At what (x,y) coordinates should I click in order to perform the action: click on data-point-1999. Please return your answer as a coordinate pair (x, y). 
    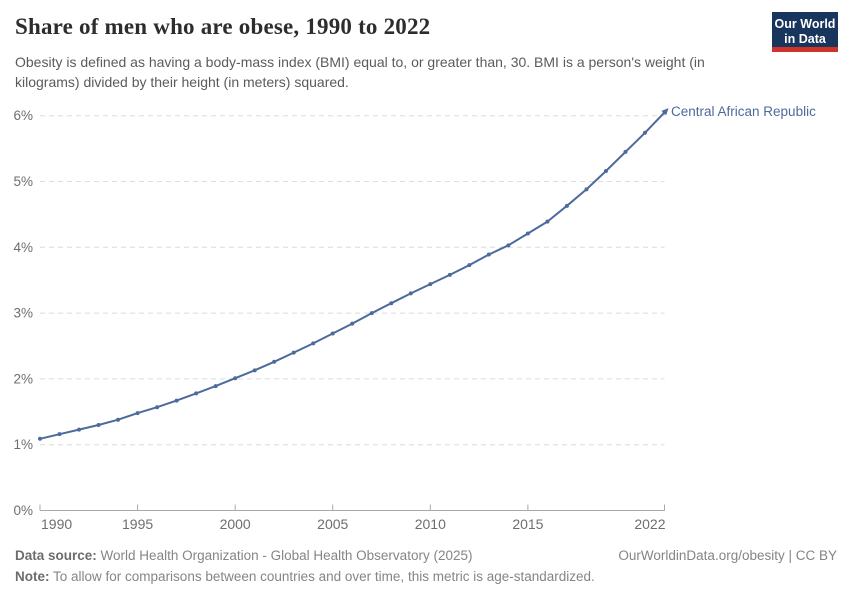
    Looking at the image, I should click on (215, 386).